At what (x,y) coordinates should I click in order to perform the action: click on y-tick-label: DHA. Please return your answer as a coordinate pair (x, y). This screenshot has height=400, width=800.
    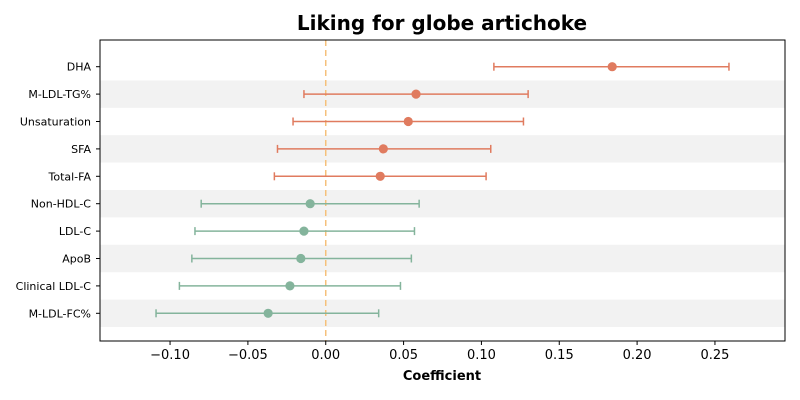
    Looking at the image, I should click on (79, 67).